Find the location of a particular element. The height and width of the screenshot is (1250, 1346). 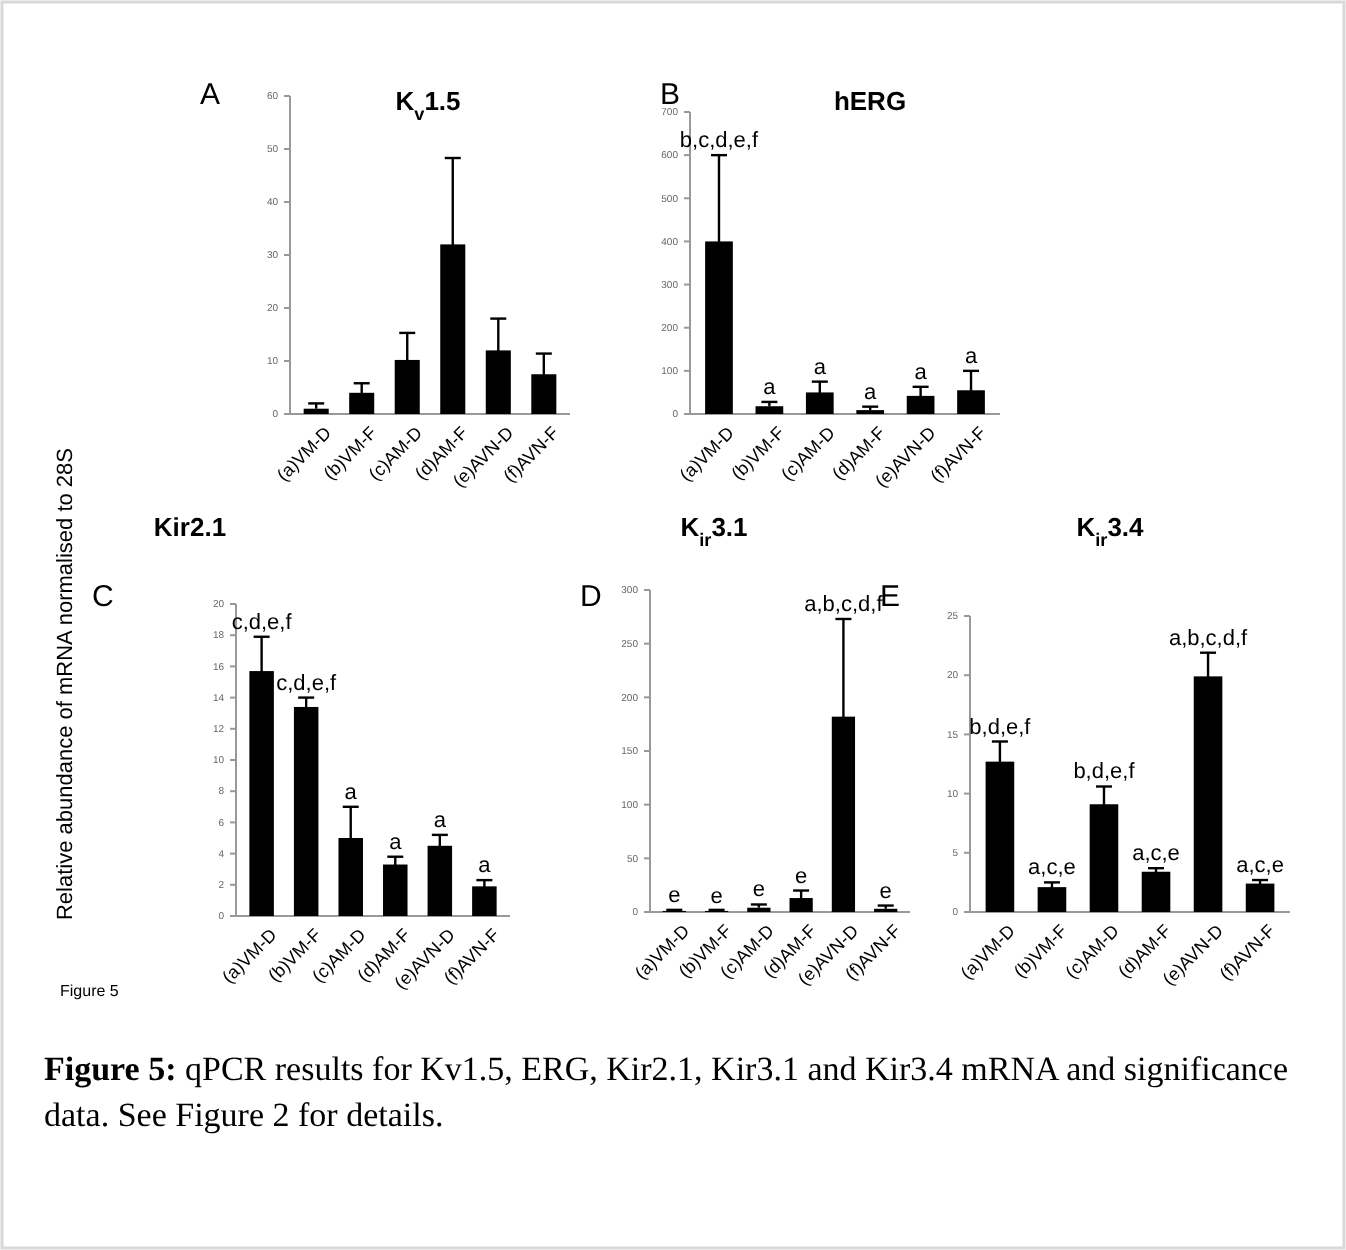

y-axis-title: Relative abundance of mRNA normalised to 28S is located at coordinates (66, 684).